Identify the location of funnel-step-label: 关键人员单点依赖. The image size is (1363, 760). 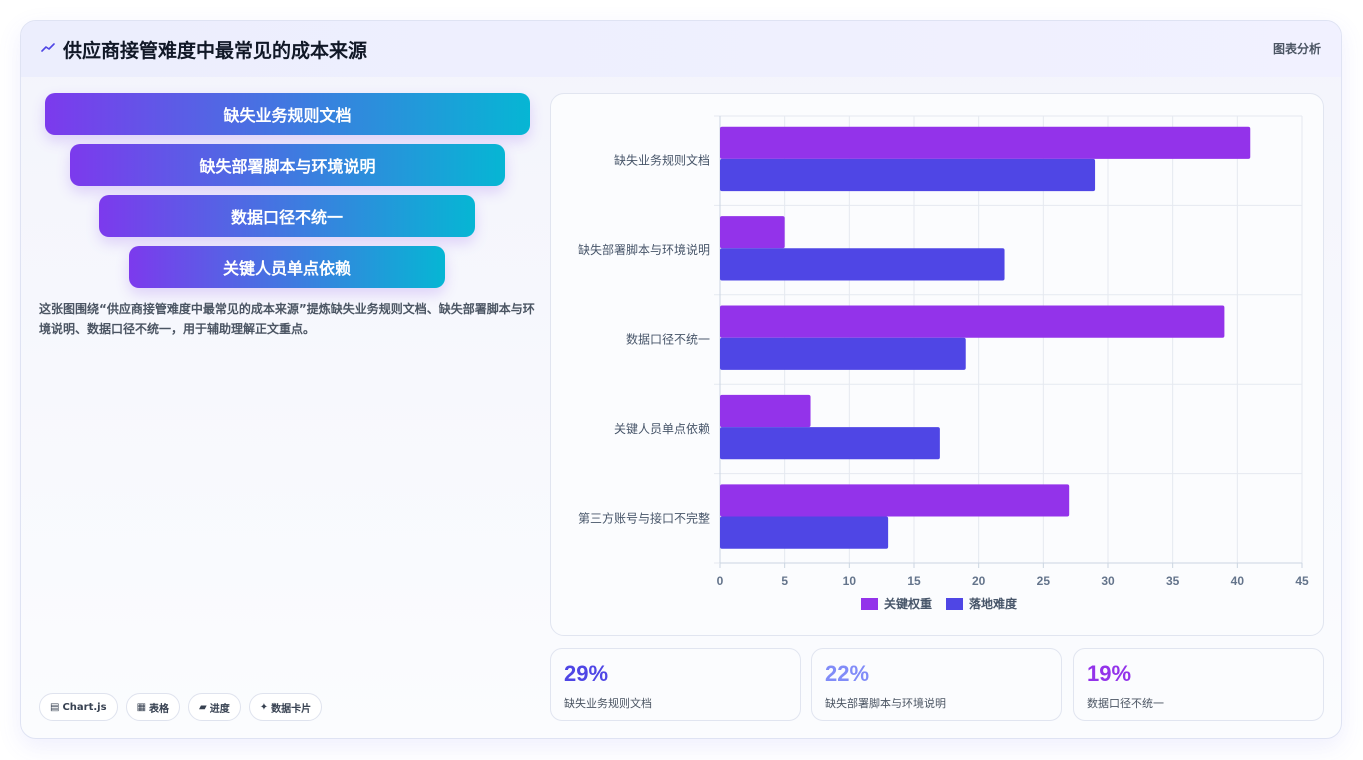
(286, 268).